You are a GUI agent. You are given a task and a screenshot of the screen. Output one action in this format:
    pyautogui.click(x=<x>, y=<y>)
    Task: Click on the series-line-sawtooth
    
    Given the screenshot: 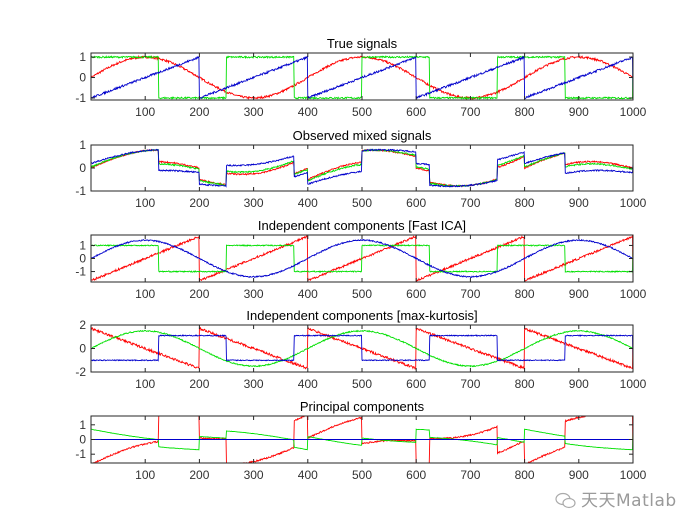 What is the action you would take?
    pyautogui.click(x=362, y=77)
    